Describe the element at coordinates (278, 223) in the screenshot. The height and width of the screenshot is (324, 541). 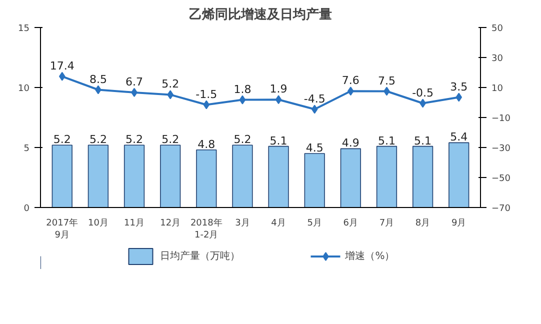
I see `x-tick-label: 4月` at that location.